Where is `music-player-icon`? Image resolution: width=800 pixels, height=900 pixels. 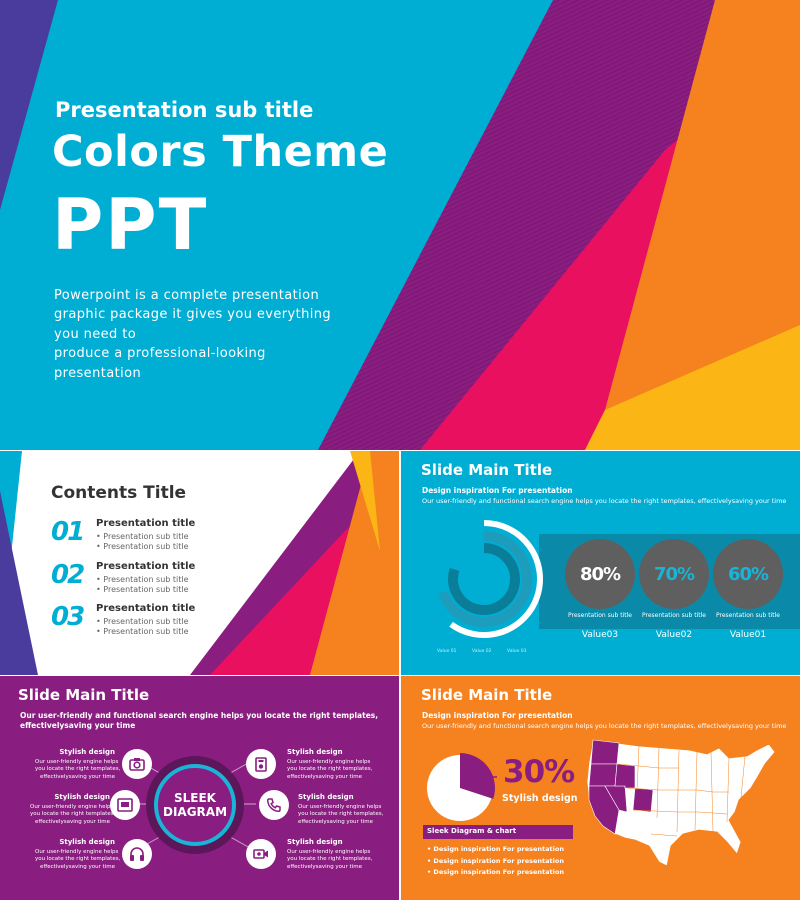 music-player-icon is located at coordinates (261, 764).